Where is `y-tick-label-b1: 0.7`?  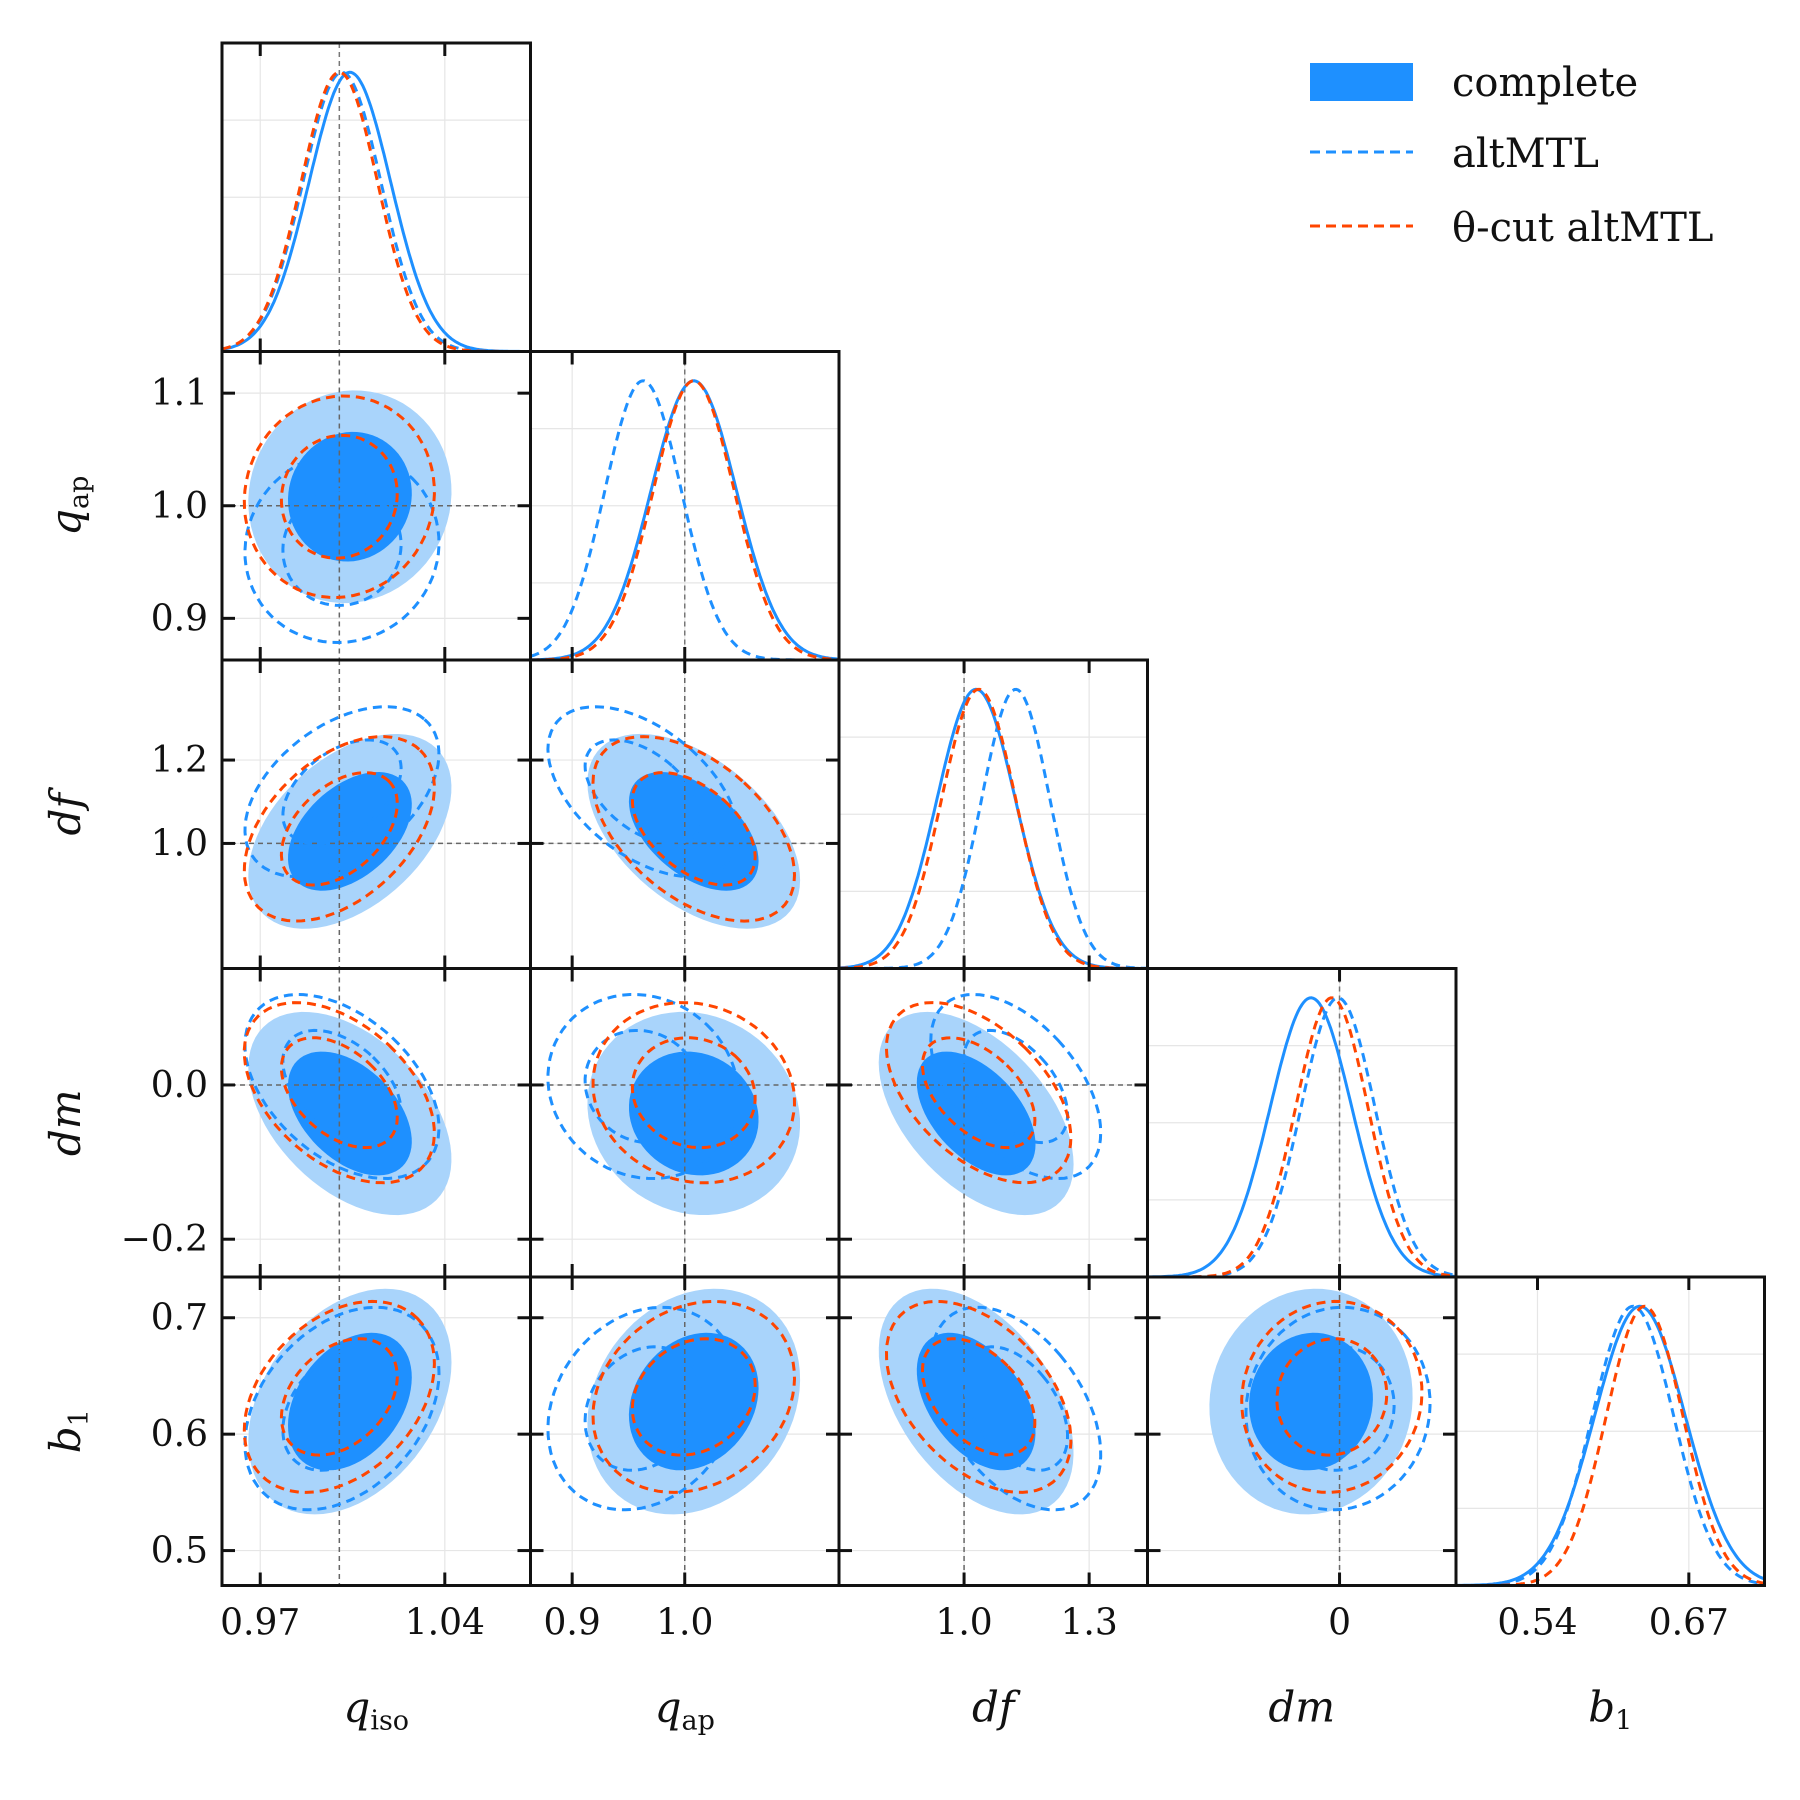
y-tick-label-b1: 0.7 is located at coordinates (179, 1318).